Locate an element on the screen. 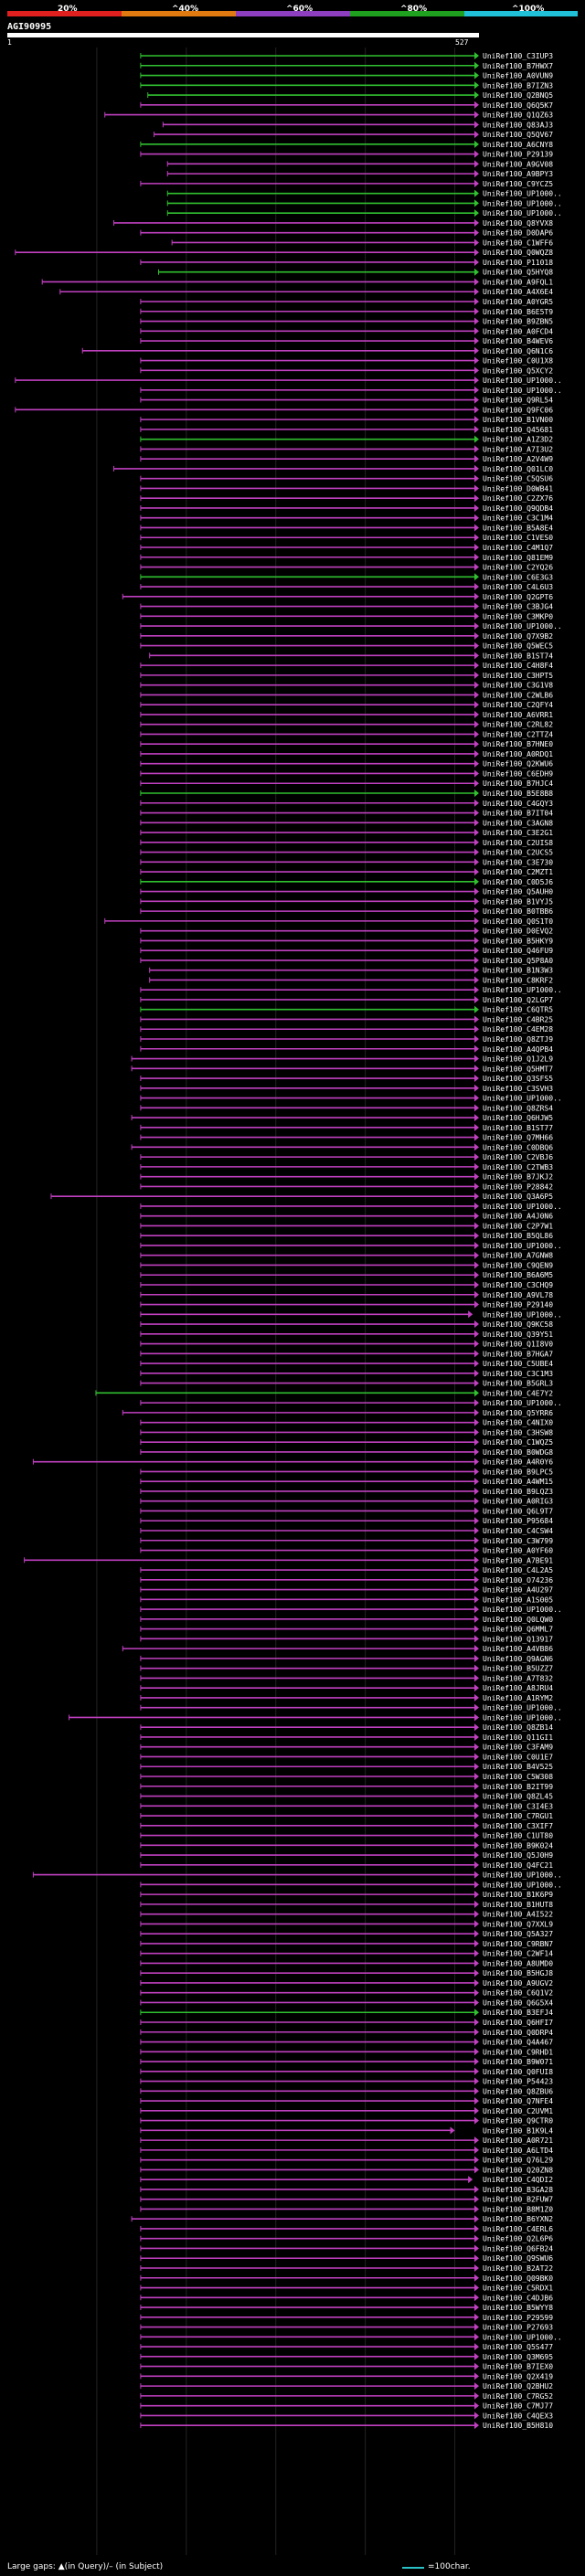 The width and height of the screenshot is (585, 2576). hit-label: UniRef100_C9YCZ5 is located at coordinates (518, 184).